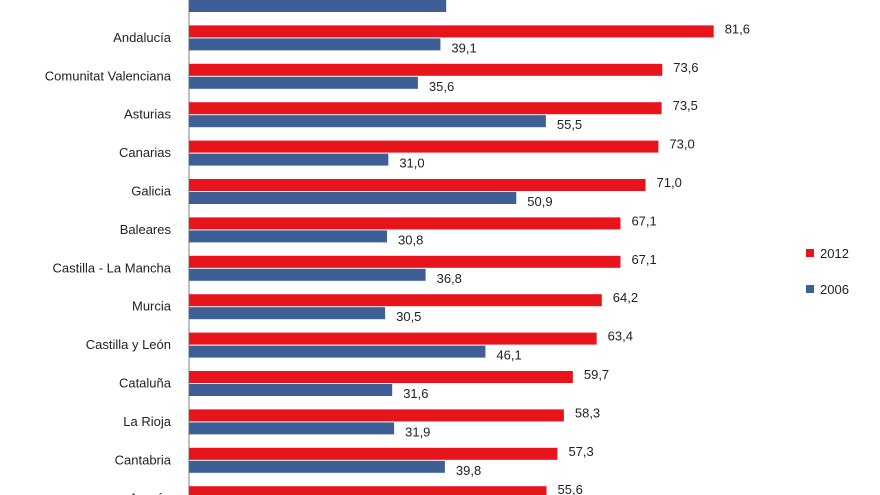 The width and height of the screenshot is (880, 495). Describe the element at coordinates (569, 124) in the screenshot. I see `value-label: 55,5` at that location.